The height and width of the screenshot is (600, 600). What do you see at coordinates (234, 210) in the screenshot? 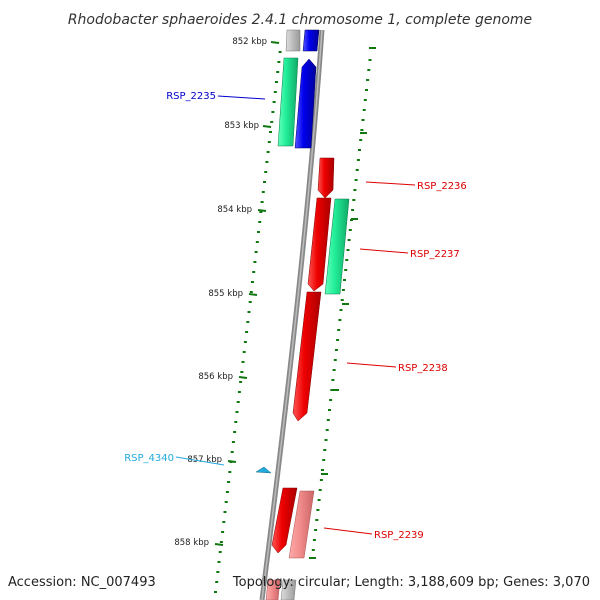
I see `kbp-label-854: 854 kbp` at bounding box center [234, 210].